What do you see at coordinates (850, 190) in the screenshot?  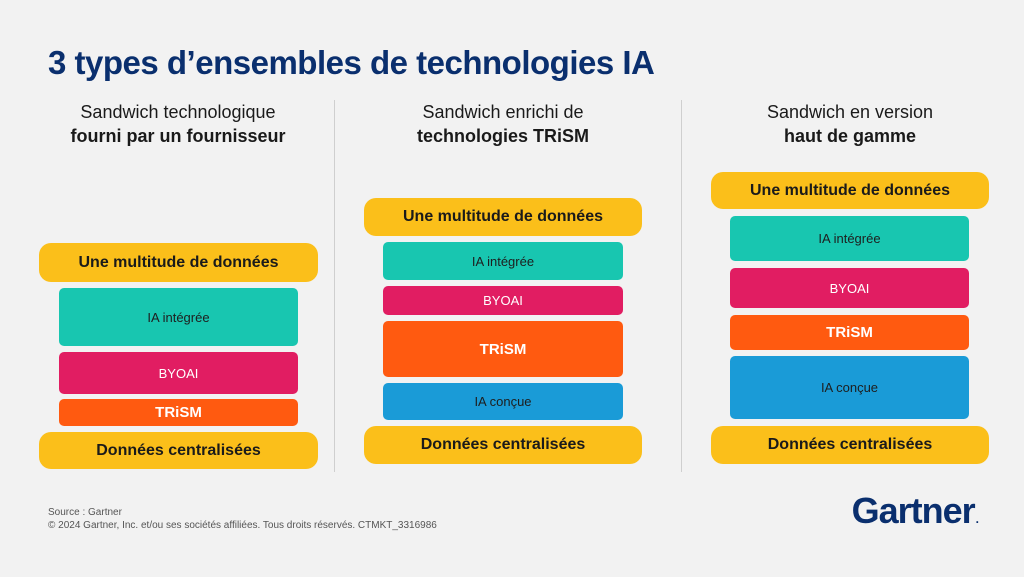 I see `column-3-top-bread: Une multitude de données` at bounding box center [850, 190].